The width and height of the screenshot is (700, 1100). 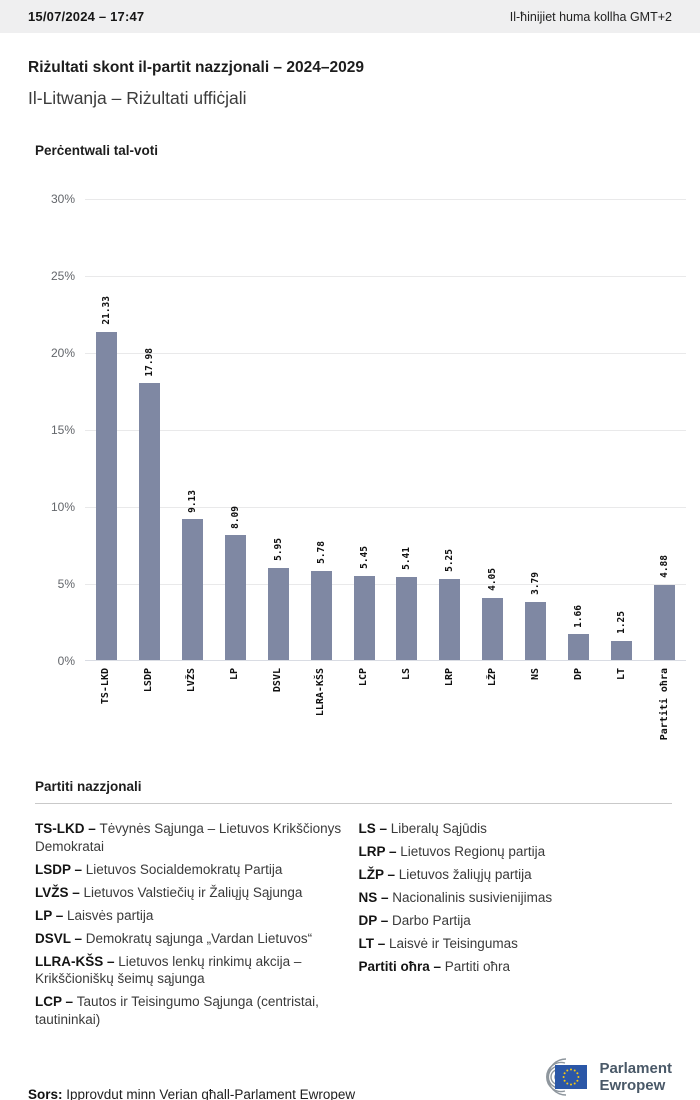 I want to click on legend-entry: LŽP – Lietuvos žaliųjų partija, so click(x=516, y=875).